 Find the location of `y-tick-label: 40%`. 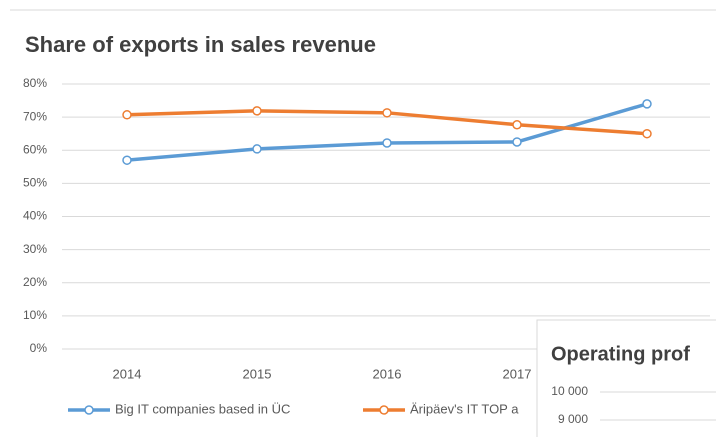

y-tick-label: 40% is located at coordinates (35, 216).